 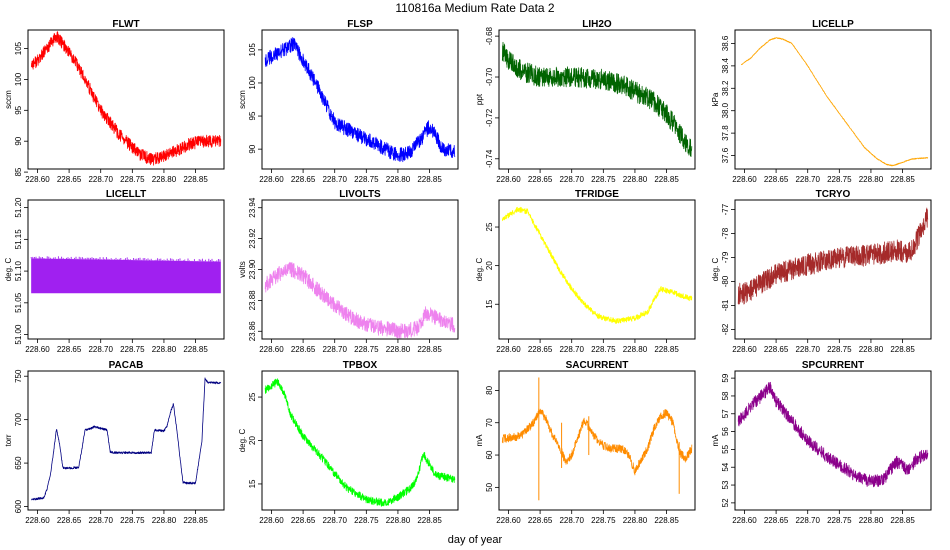 I want to click on y-tick-label: 23.88, so click(x=252, y=300).